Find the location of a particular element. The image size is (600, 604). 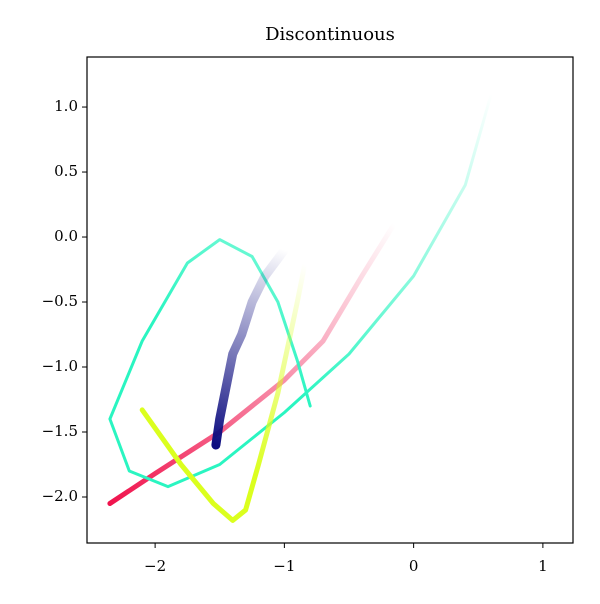

x-tick-label: 1 is located at coordinates (543, 566).